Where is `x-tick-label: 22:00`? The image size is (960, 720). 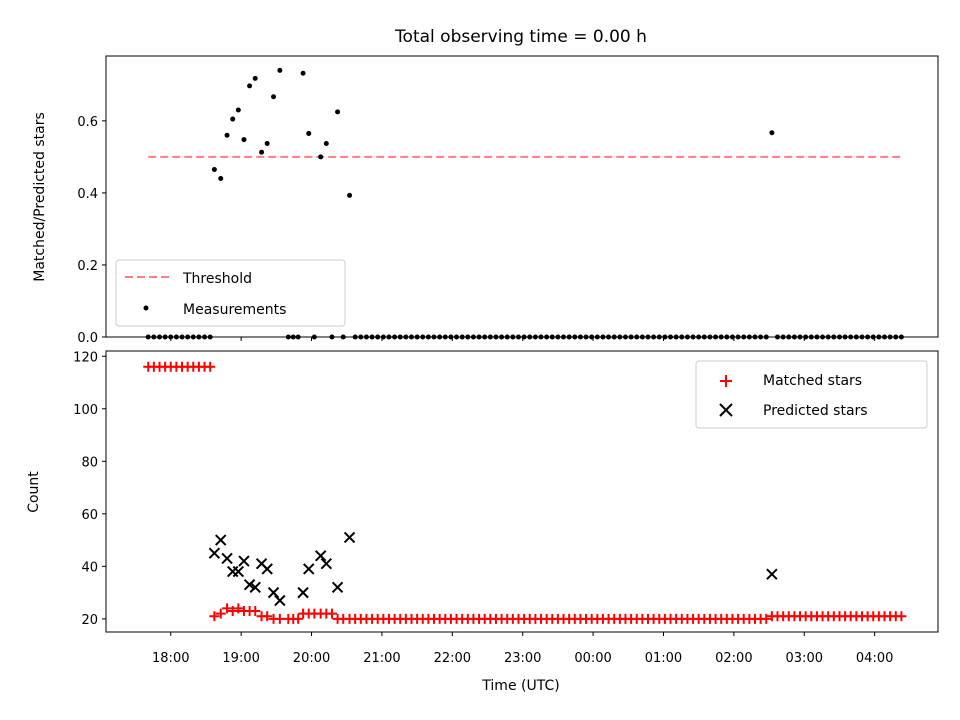 x-tick-label: 22:00 is located at coordinates (452, 658).